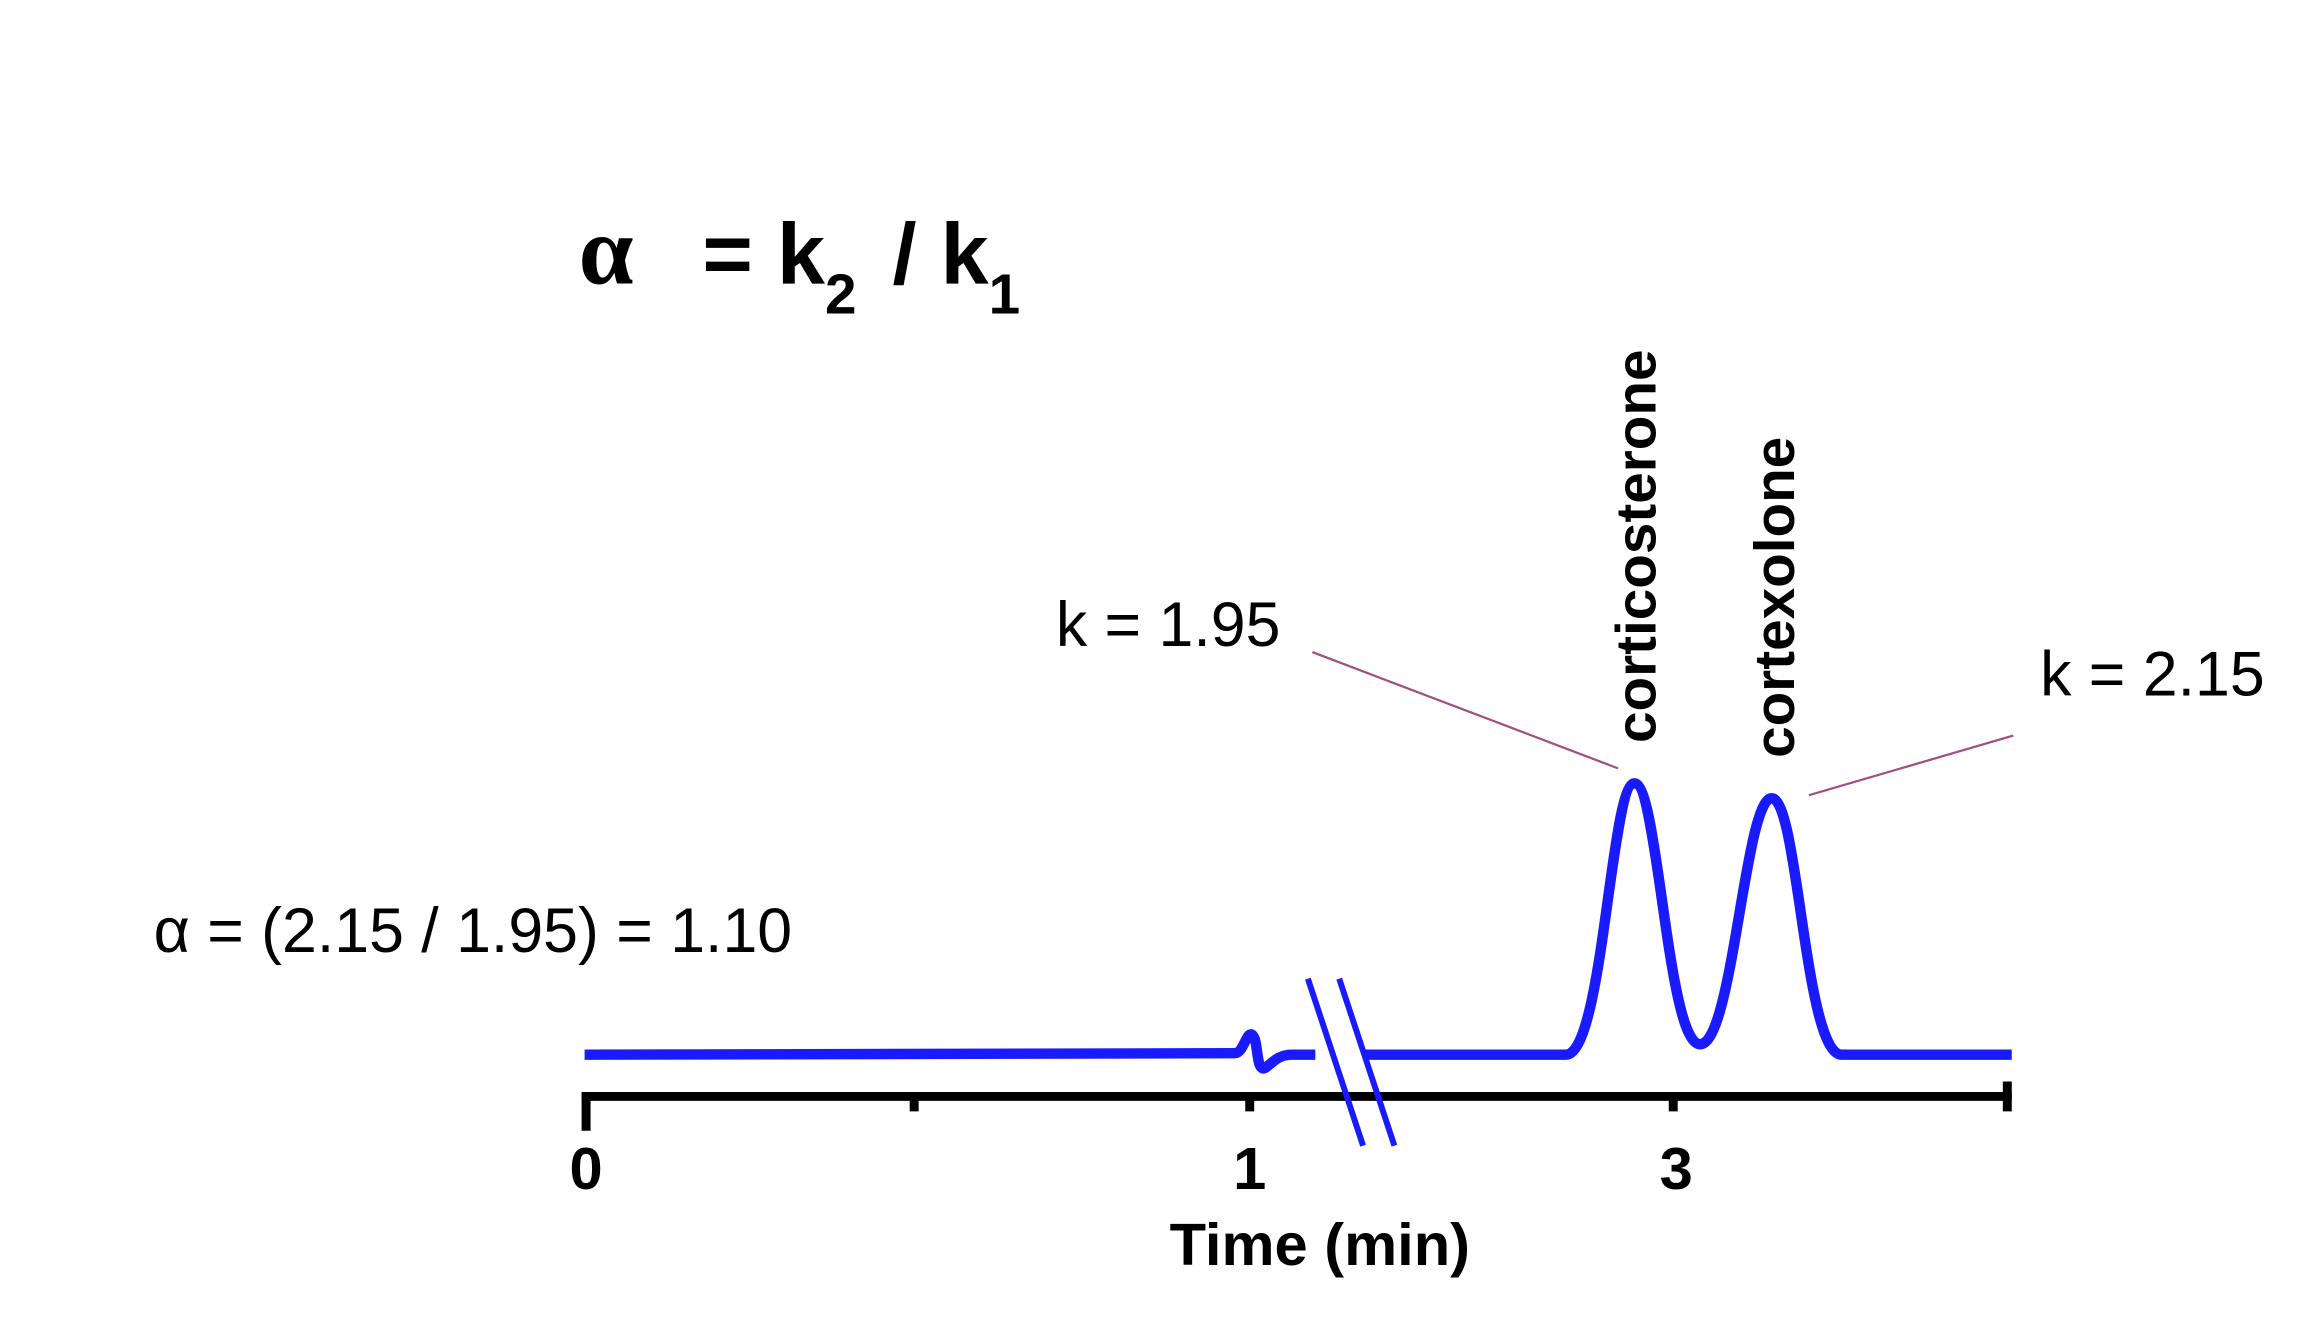 The image size is (2316, 1322). I want to click on subscript: 1, so click(1005, 295).